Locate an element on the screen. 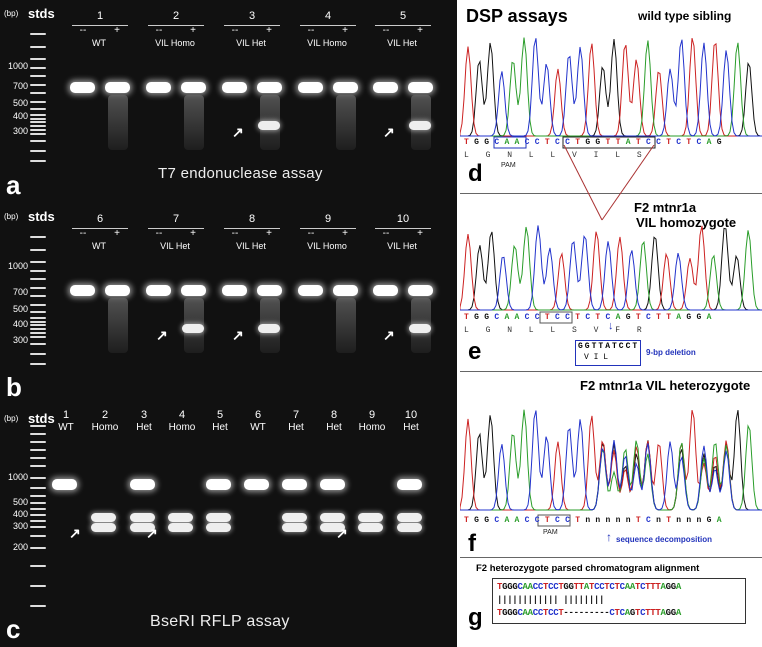 The width and height of the screenshot is (762, 647). genotype-label: Het is located at coordinates (220, 427).